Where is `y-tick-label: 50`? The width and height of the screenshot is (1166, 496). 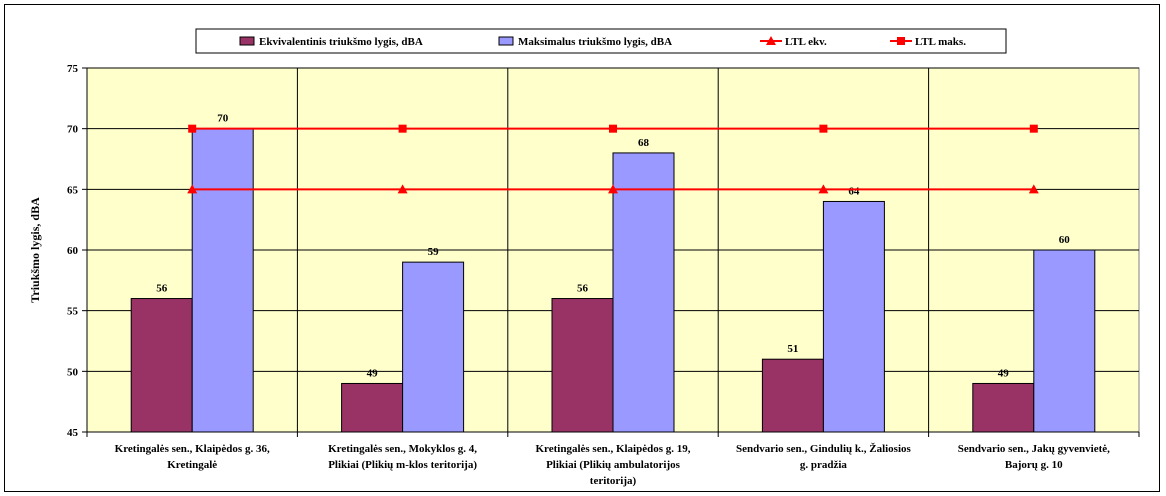
y-tick-label: 50 is located at coordinates (73, 372).